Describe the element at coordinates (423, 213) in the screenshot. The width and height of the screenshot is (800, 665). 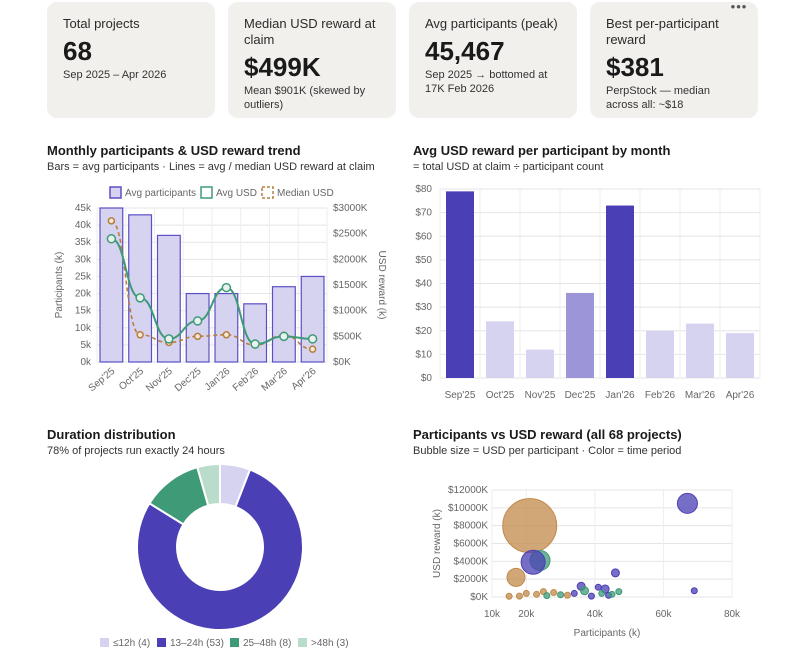
I see `y-tick-label: $70` at that location.